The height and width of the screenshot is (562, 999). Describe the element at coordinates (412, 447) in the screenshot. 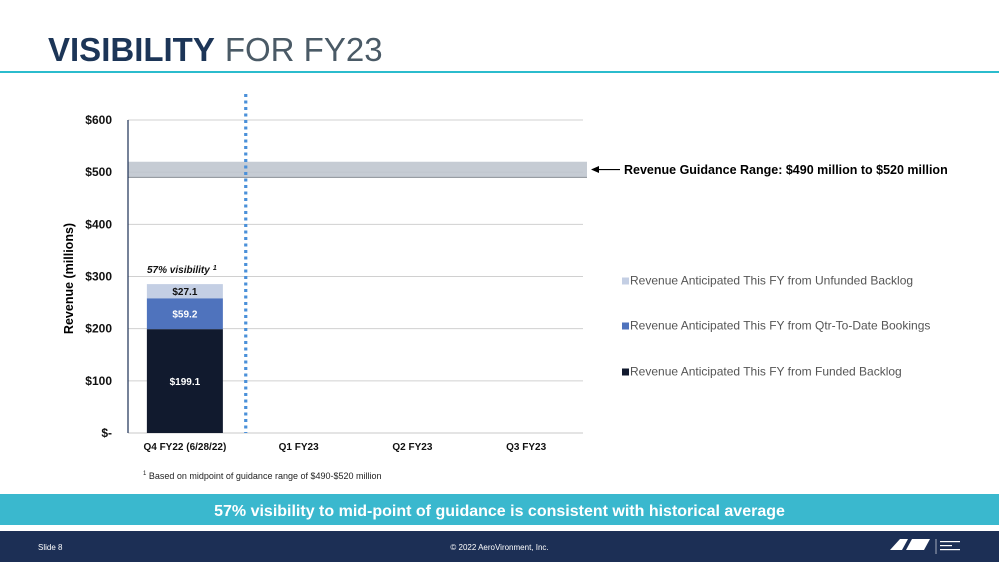

I see `x-tick-label: Q2 FY23` at that location.